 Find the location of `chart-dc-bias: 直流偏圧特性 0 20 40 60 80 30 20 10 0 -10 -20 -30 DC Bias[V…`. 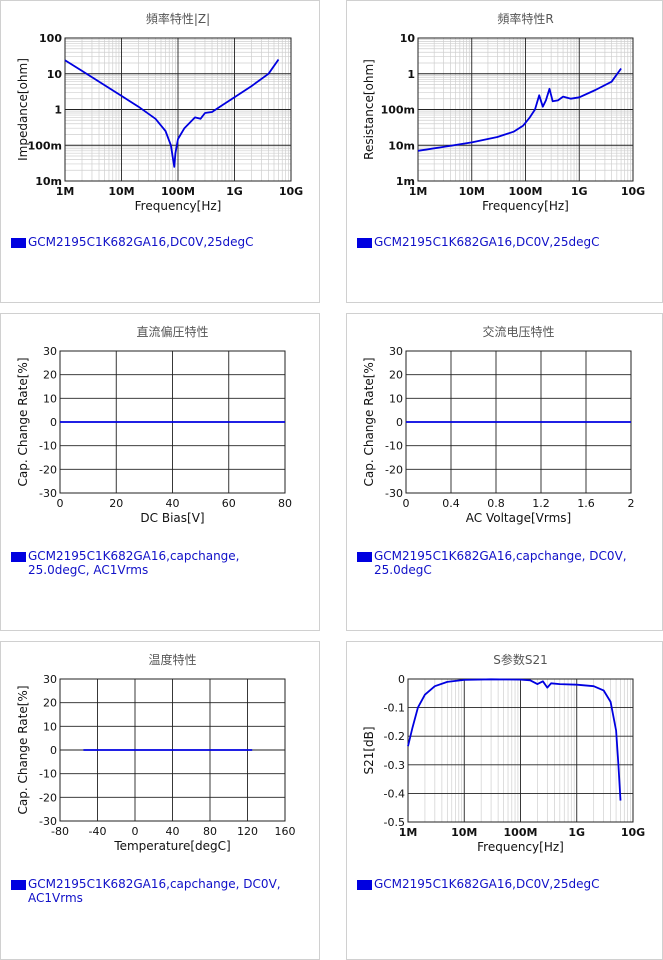

chart-dc-bias: 直流偏圧特性 0 20 40 60 80 30 20 10 0 -10 -20 -30 DC Bias[V… is located at coordinates (154, 424).